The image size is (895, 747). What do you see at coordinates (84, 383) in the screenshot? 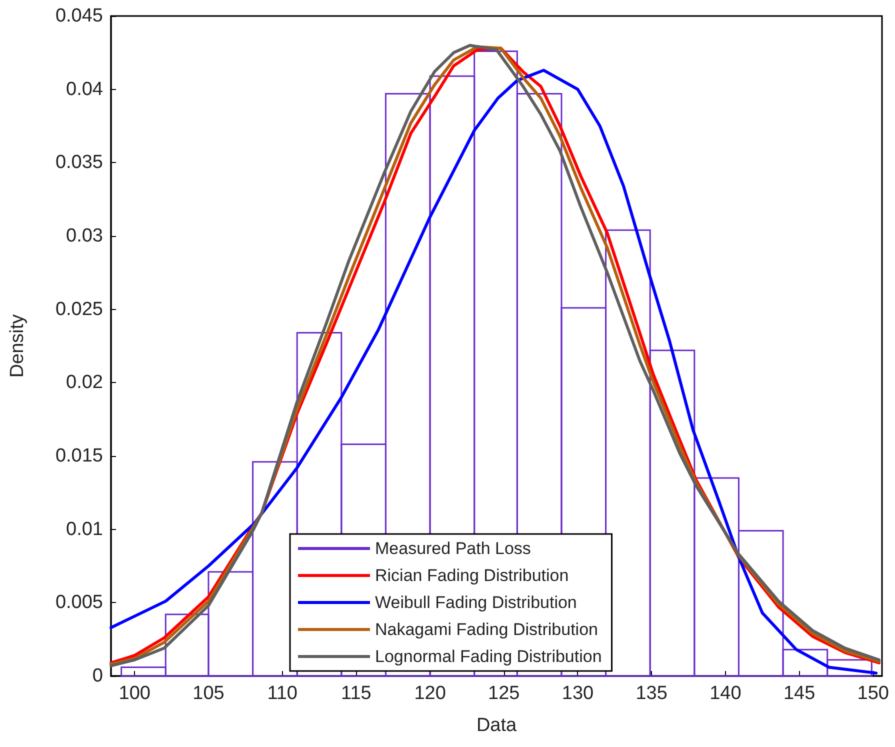
I see `y-tick-label: 0.02` at bounding box center [84, 383].